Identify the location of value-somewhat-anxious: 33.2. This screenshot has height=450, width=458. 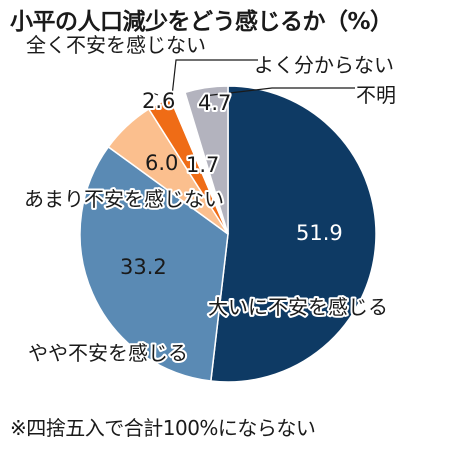
(143, 267).